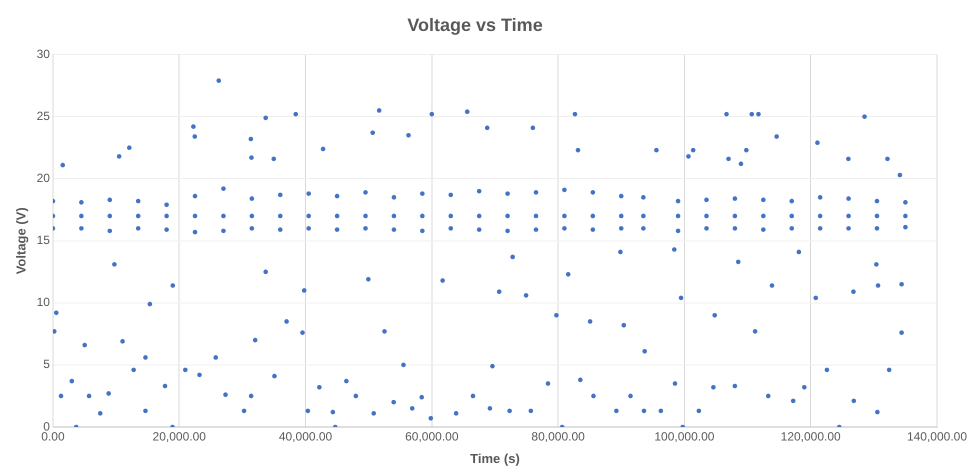 The width and height of the screenshot is (970, 473). What do you see at coordinates (46, 364) in the screenshot?
I see `y-tick-label: 5` at bounding box center [46, 364].